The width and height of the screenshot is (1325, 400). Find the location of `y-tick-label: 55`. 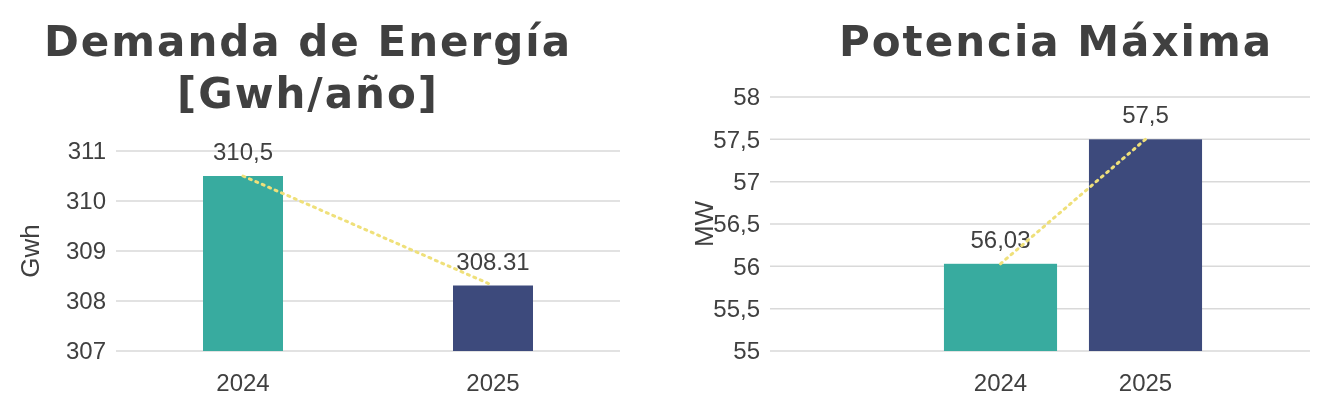

y-tick-label: 55 is located at coordinates (746, 351).